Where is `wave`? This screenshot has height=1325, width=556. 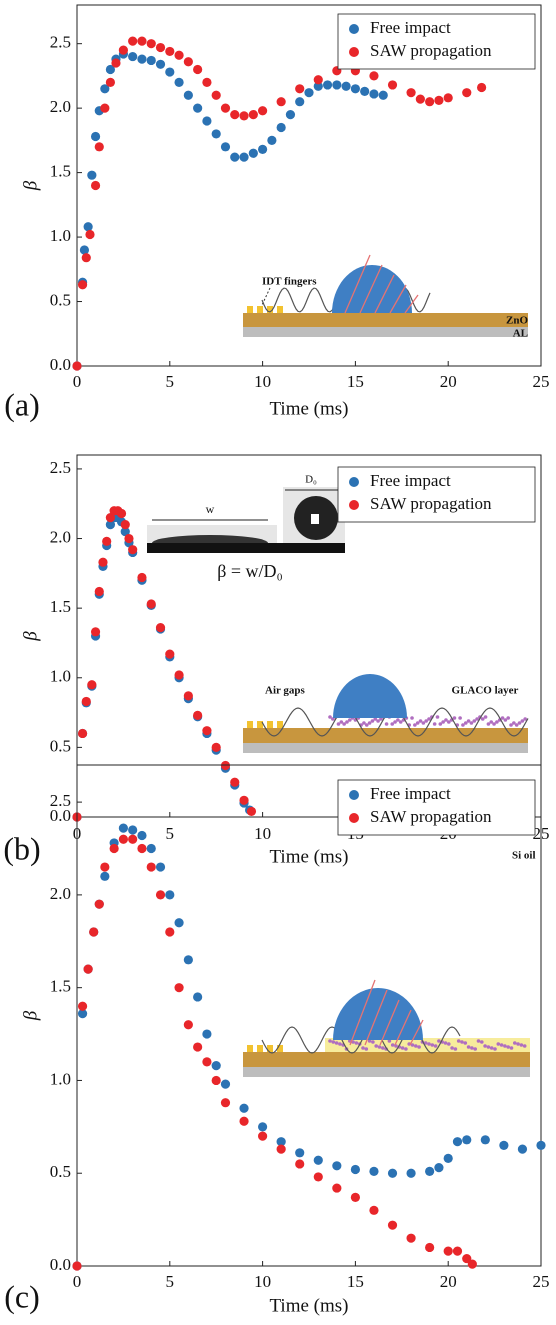 wave is located at coordinates (361, 1040).